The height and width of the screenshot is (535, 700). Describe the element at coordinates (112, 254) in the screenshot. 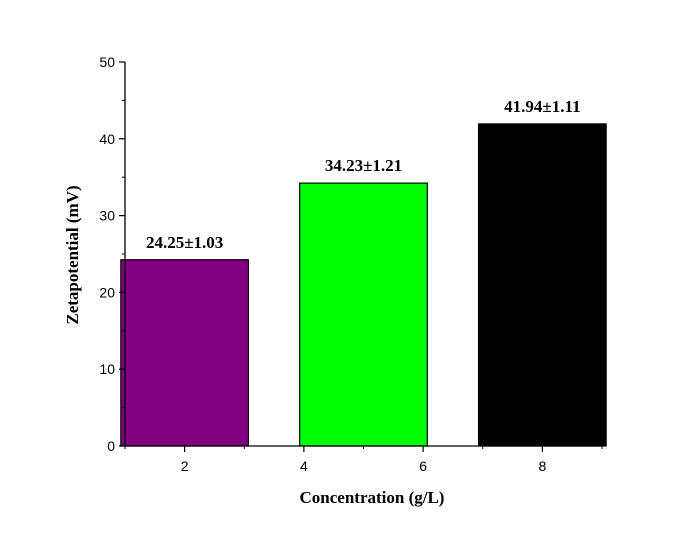

I see `y-ticks: 0 10 20 30 40 50` at that location.